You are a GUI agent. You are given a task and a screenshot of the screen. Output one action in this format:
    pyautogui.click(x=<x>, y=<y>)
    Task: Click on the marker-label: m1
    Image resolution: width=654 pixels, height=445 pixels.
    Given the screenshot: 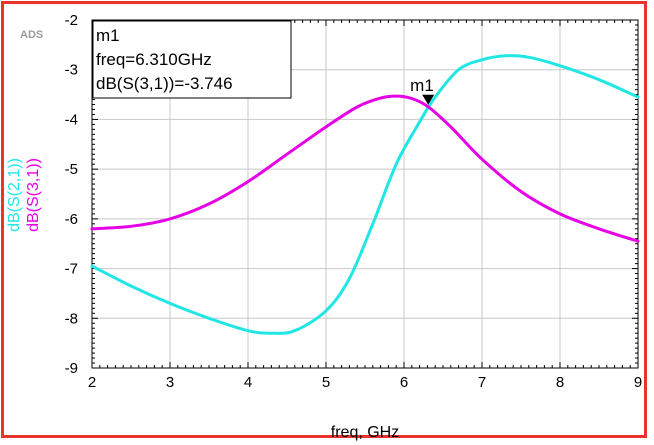 What is the action you would take?
    pyautogui.click(x=422, y=85)
    